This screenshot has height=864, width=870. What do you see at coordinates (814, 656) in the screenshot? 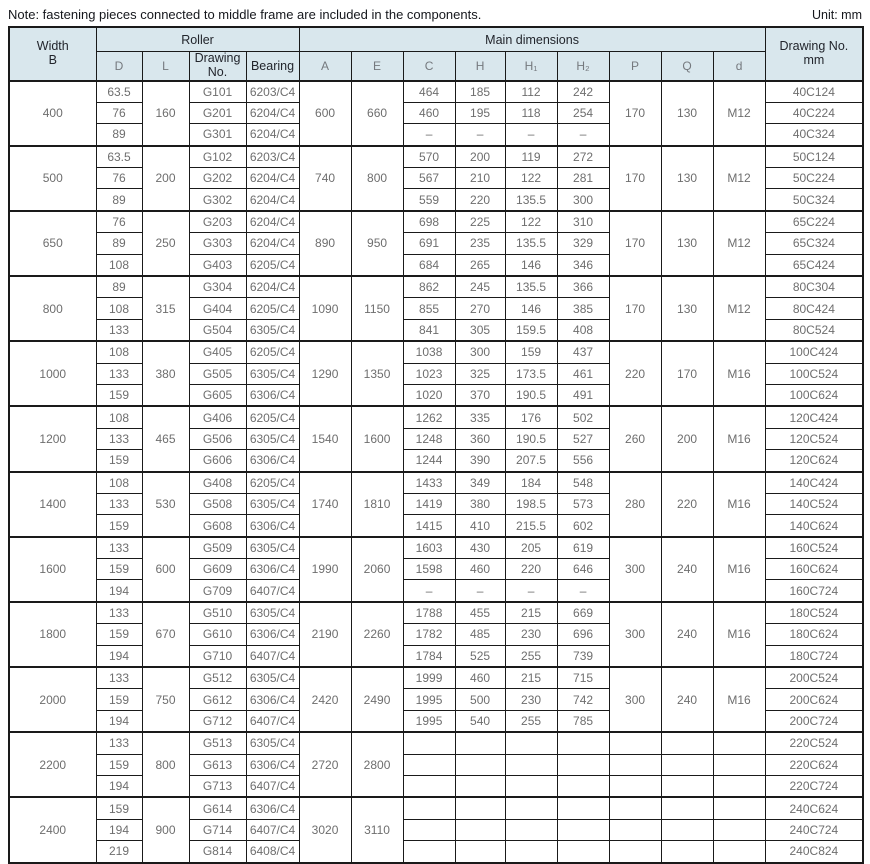
I see `drawing-no-mm-cell: 180C724` at bounding box center [814, 656].